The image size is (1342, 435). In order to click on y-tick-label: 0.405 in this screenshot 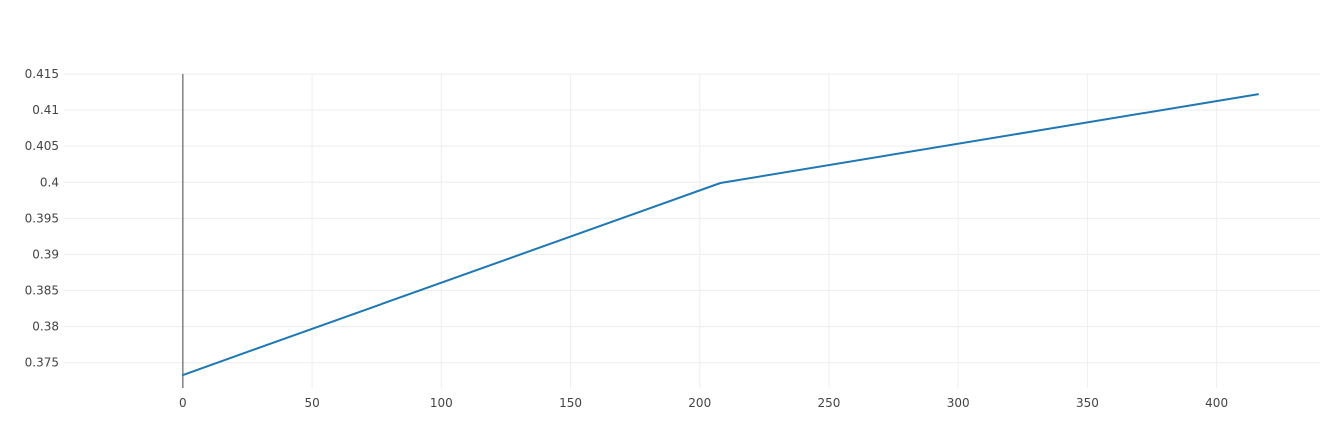, I will do `click(42, 146)`.